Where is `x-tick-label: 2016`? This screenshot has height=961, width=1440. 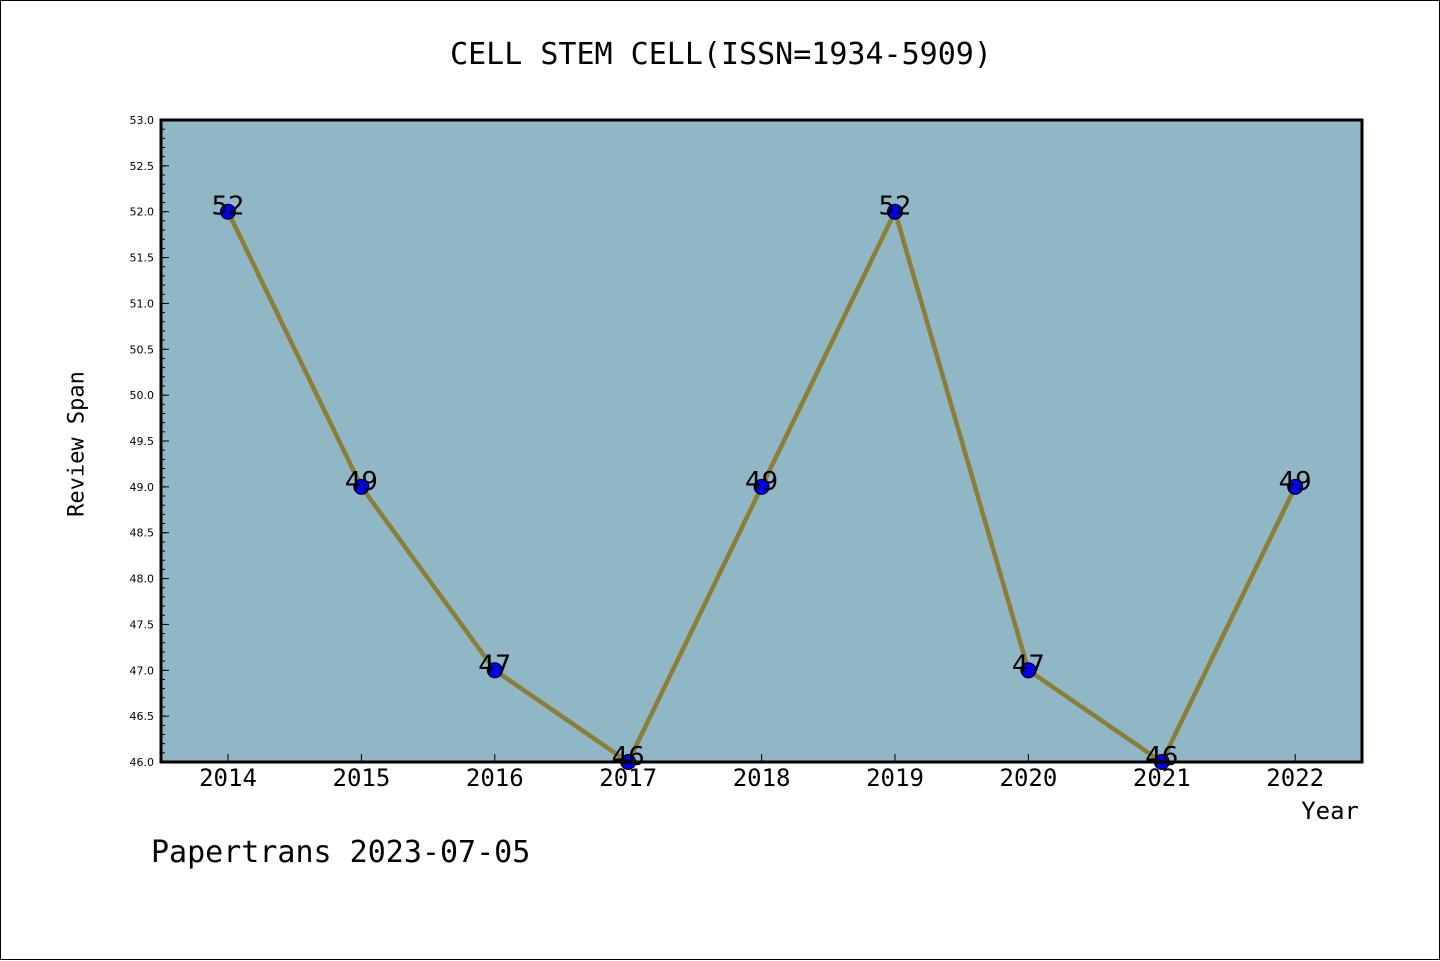 x-tick-label: 2016 is located at coordinates (495, 778).